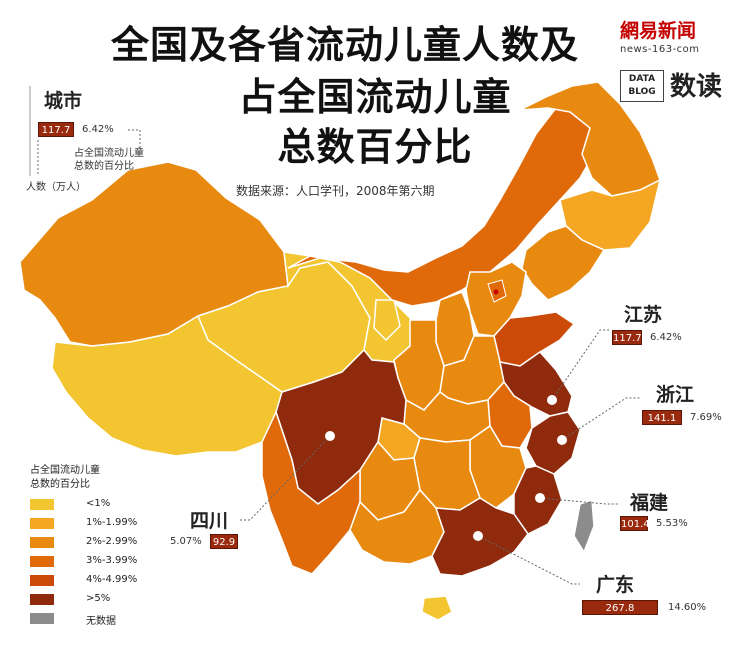 This screenshot has width=750, height=654. Describe the element at coordinates (615, 585) in the screenshot. I see `callout-guangdong-name: 广东` at that location.